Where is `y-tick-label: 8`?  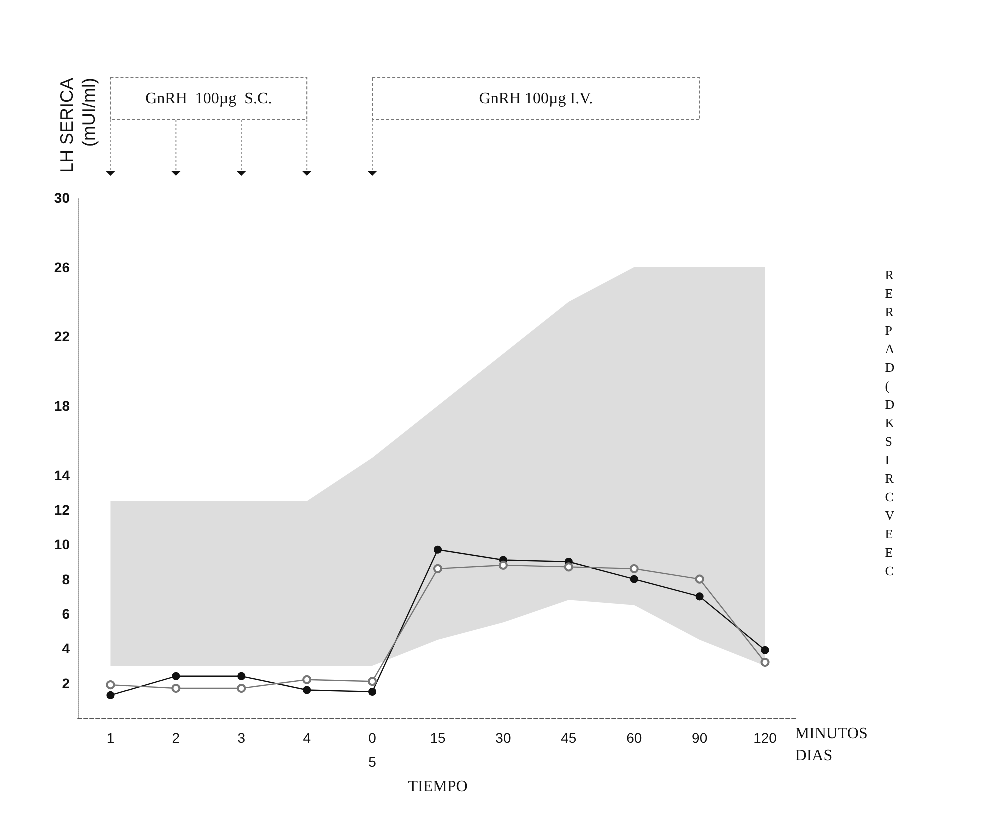 y-tick-label: 8 is located at coordinates (66, 579).